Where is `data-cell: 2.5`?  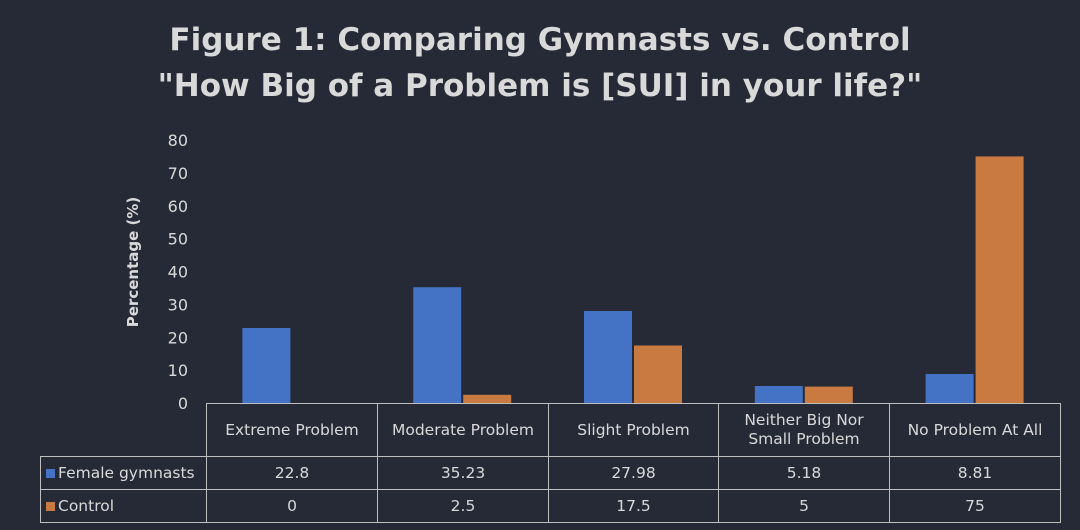
data-cell: 2.5 is located at coordinates (463, 506).